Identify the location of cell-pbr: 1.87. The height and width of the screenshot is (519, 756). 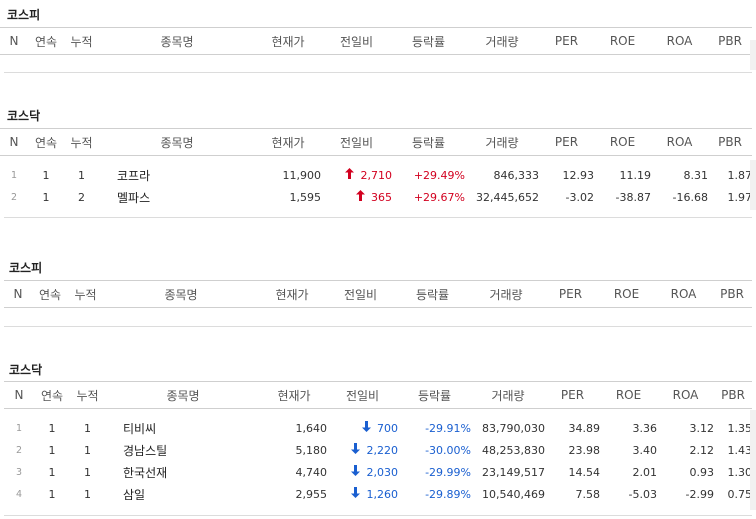
(740, 175).